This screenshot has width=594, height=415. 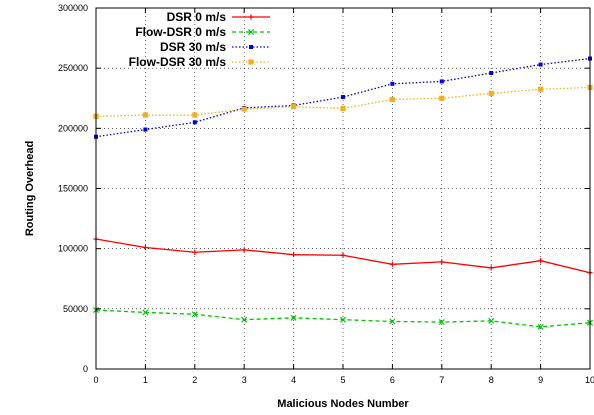 I want to click on series-line, so click(x=343, y=101).